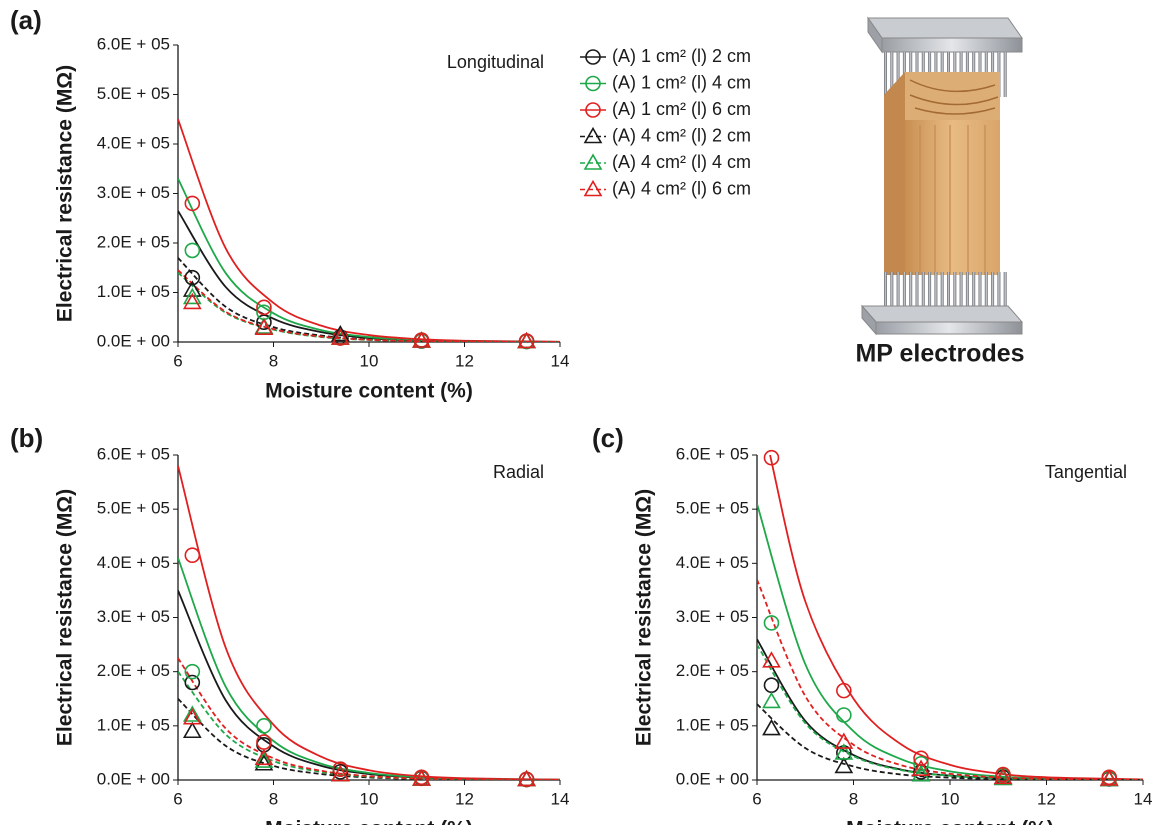 The image size is (1158, 830). Describe the element at coordinates (1086, 472) in the screenshot. I see `annotation: Tangential` at that location.